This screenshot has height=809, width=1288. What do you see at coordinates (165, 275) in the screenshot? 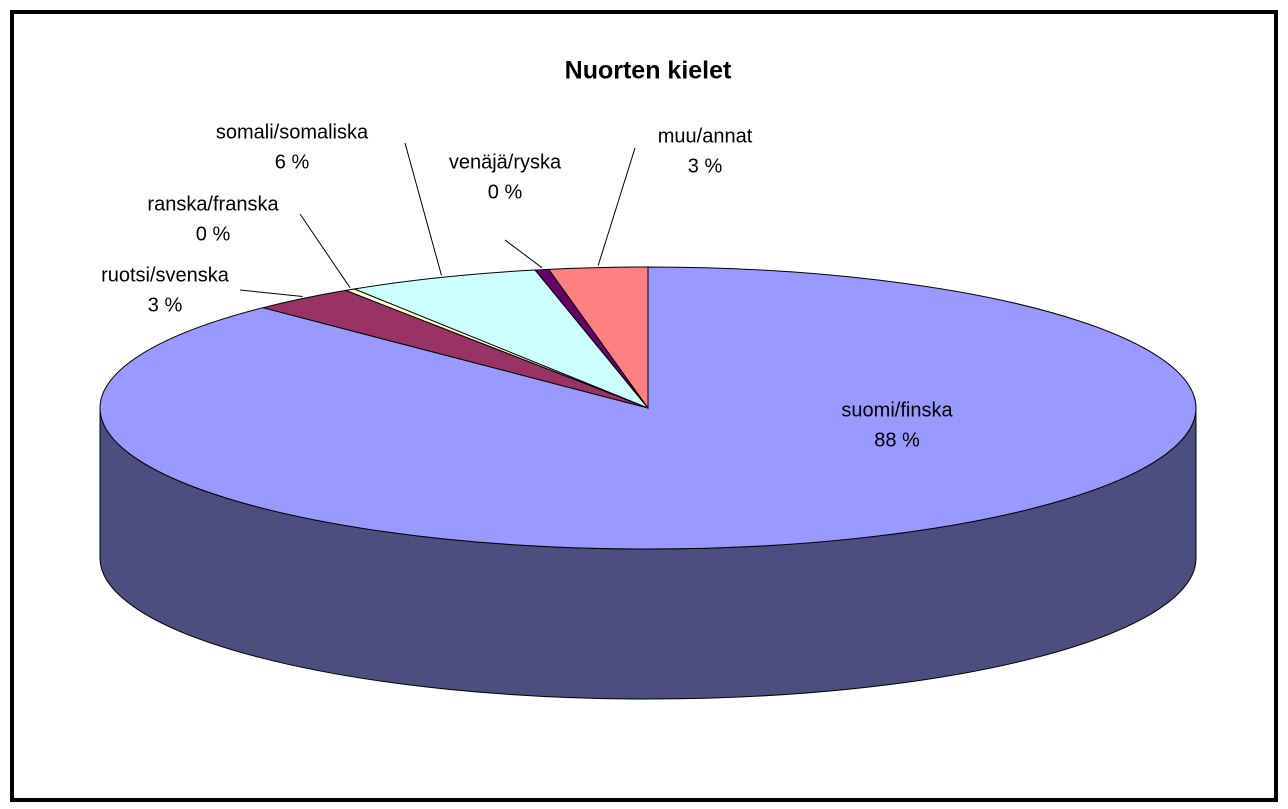
I see `slice-label: ruotsi/svenska` at bounding box center [165, 275].